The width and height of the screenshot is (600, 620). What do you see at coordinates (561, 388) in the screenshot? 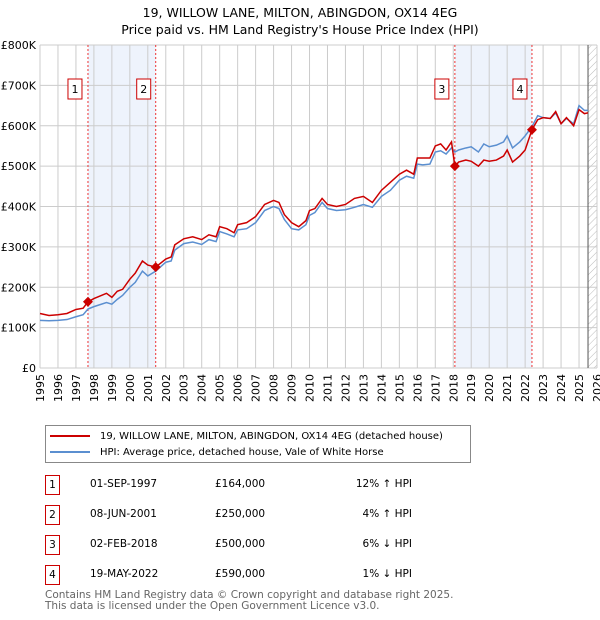
I see `x-tick-label: 2024` at bounding box center [561, 388].